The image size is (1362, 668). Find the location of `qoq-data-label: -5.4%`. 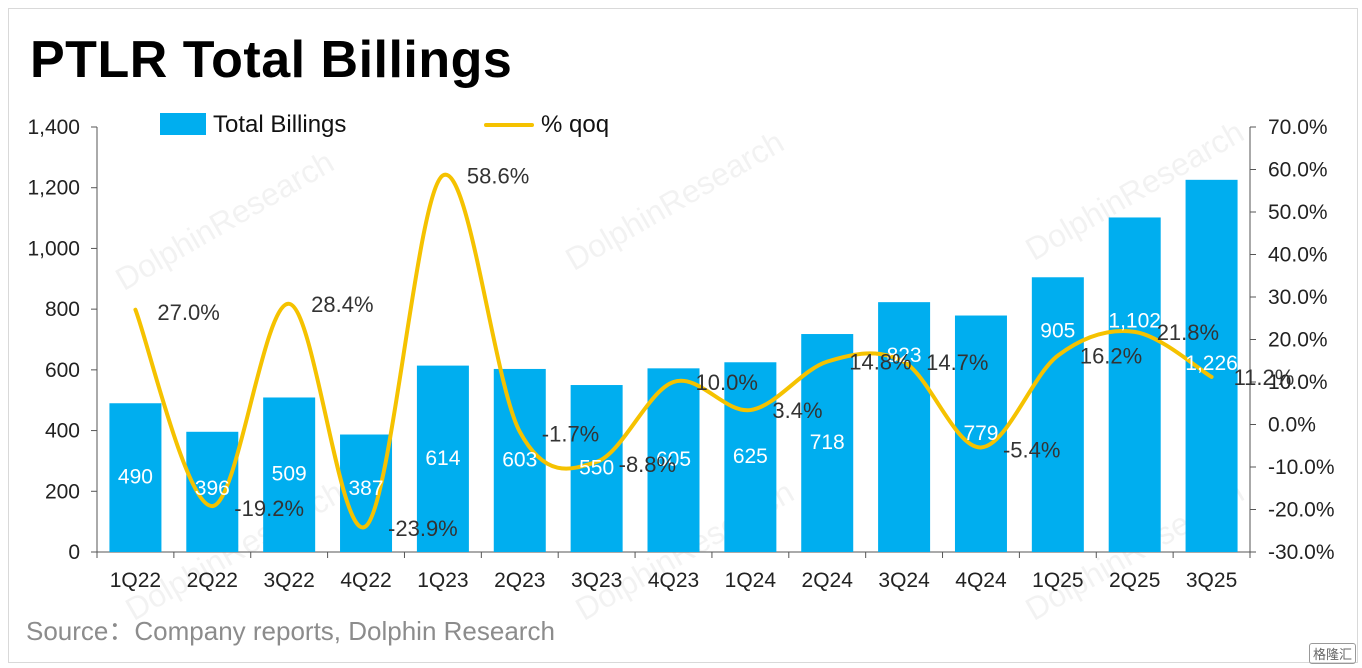

qoq-data-label: -5.4% is located at coordinates (1031, 449).